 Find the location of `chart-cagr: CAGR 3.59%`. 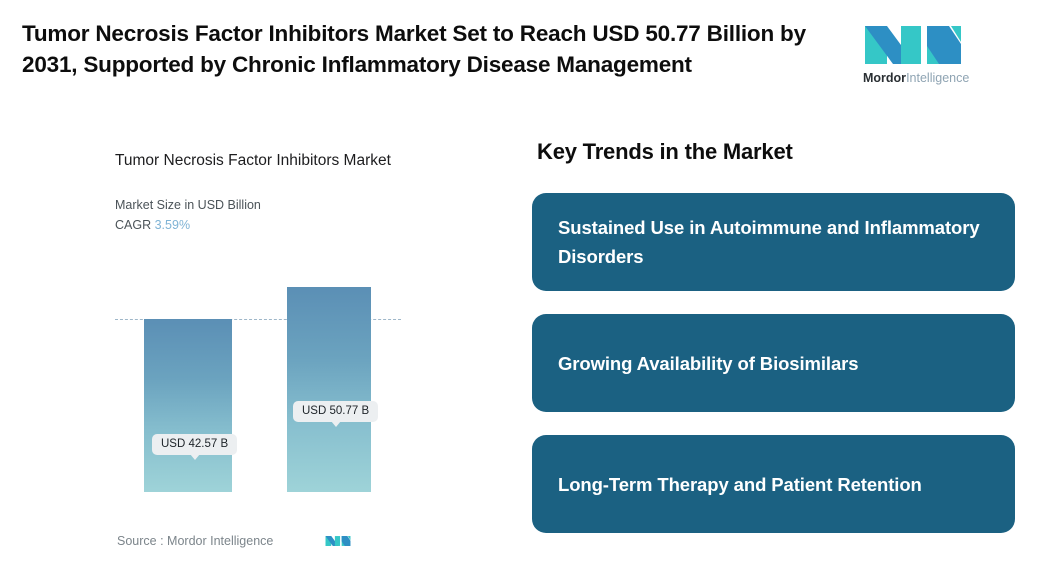

chart-cagr: CAGR 3.59% is located at coordinates (152, 225).